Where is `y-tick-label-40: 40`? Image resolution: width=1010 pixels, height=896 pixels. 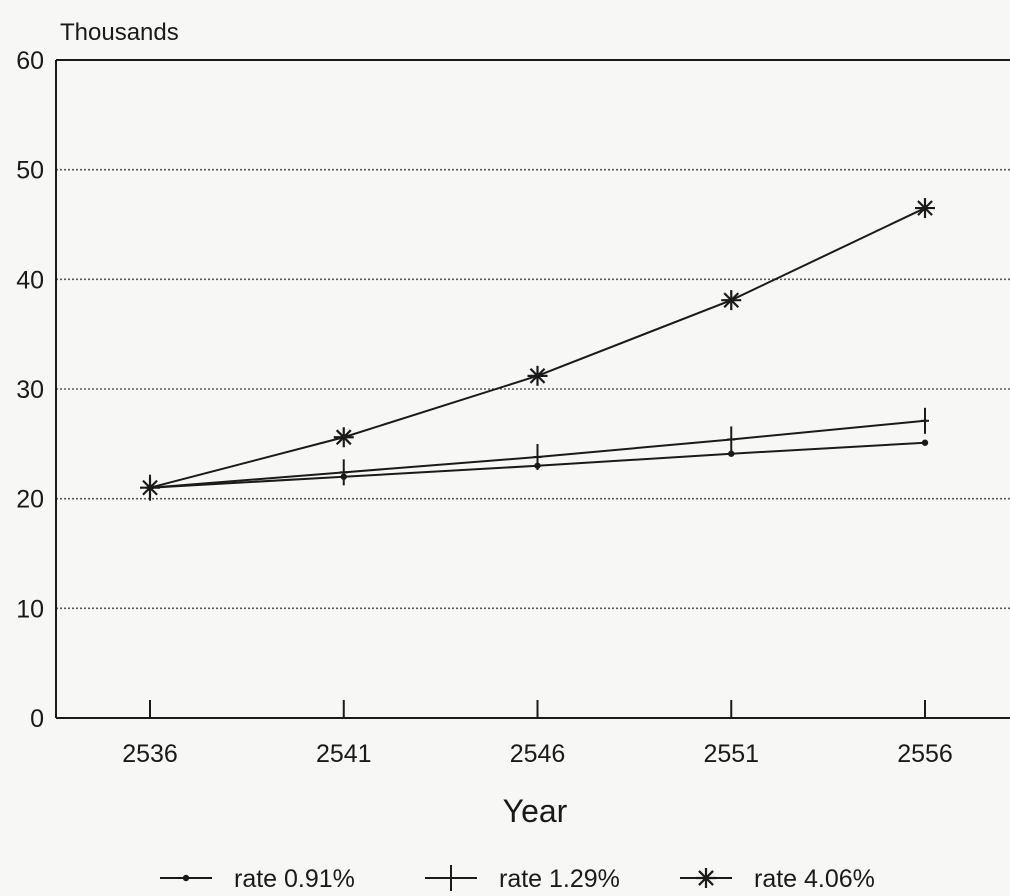 y-tick-label-40: 40 is located at coordinates (30, 280).